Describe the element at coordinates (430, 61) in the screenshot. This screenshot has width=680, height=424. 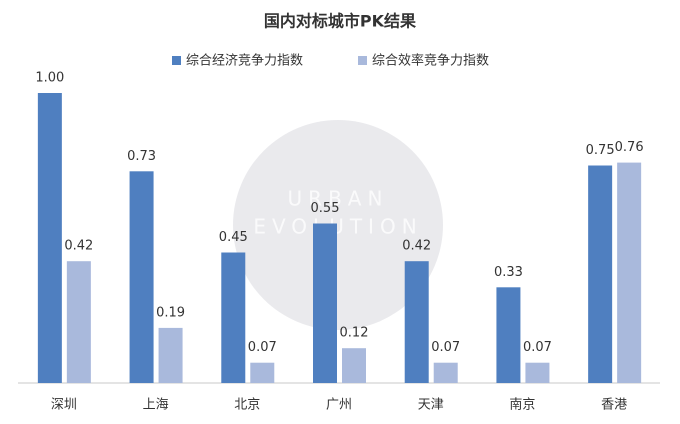
I see `legend-label: 综合效率竞争力指数` at that location.